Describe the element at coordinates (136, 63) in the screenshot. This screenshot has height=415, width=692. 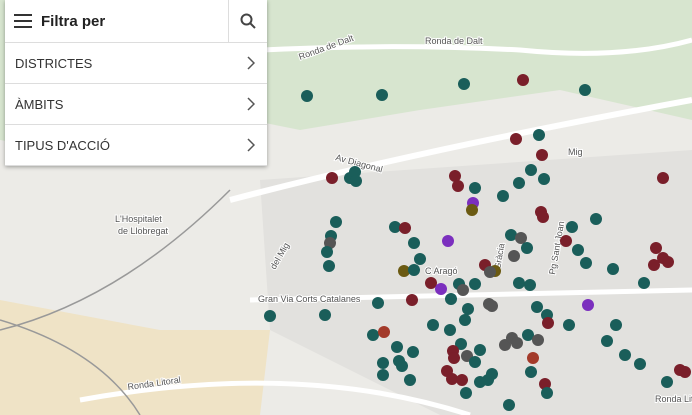
I see `filter-row: DISTRICTES` at that location.